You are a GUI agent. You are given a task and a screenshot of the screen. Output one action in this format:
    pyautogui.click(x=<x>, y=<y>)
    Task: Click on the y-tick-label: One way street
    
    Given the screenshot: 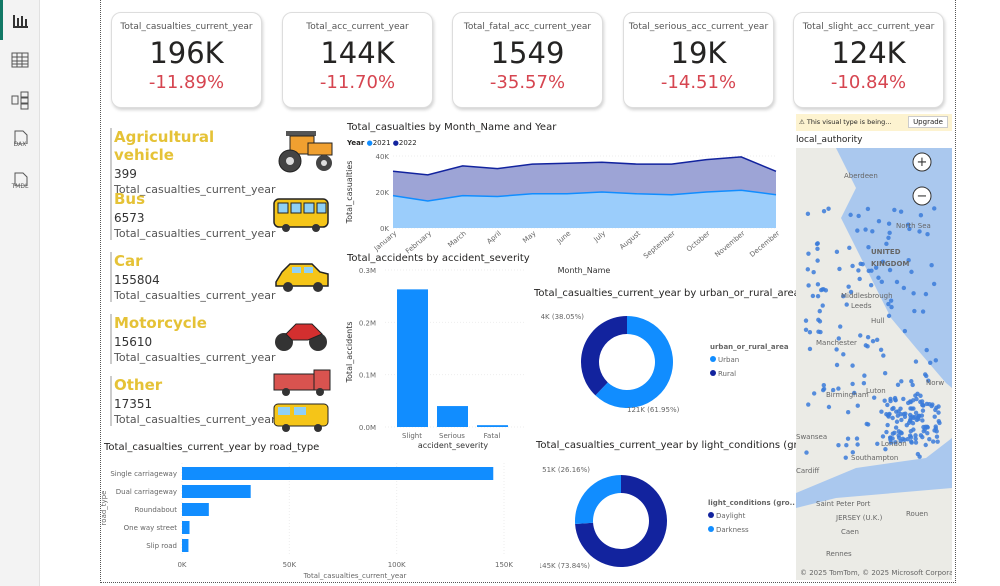 What is the action you would take?
    pyautogui.click(x=151, y=528)
    